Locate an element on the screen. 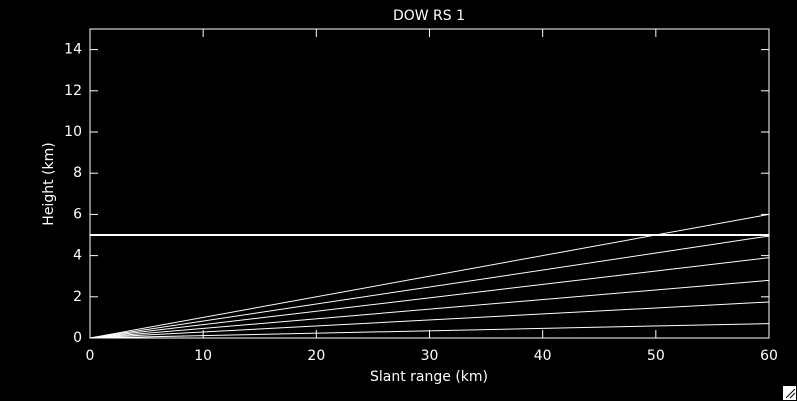 The image size is (797, 401). x-tick-label: 20 is located at coordinates (316, 356).